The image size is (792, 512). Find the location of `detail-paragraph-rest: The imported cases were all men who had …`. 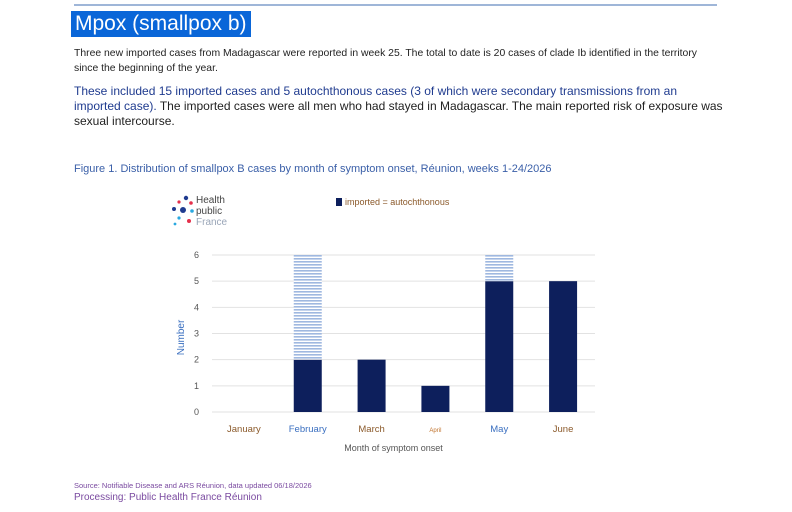

detail-paragraph-rest: The imported cases were all men who had … is located at coordinates (398, 113).